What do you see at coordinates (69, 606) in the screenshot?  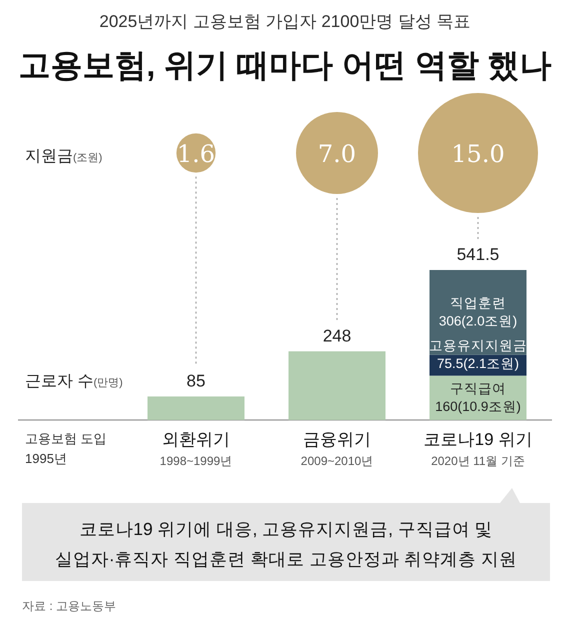 I see `text: 자료 : 고용노동부` at bounding box center [69, 606].